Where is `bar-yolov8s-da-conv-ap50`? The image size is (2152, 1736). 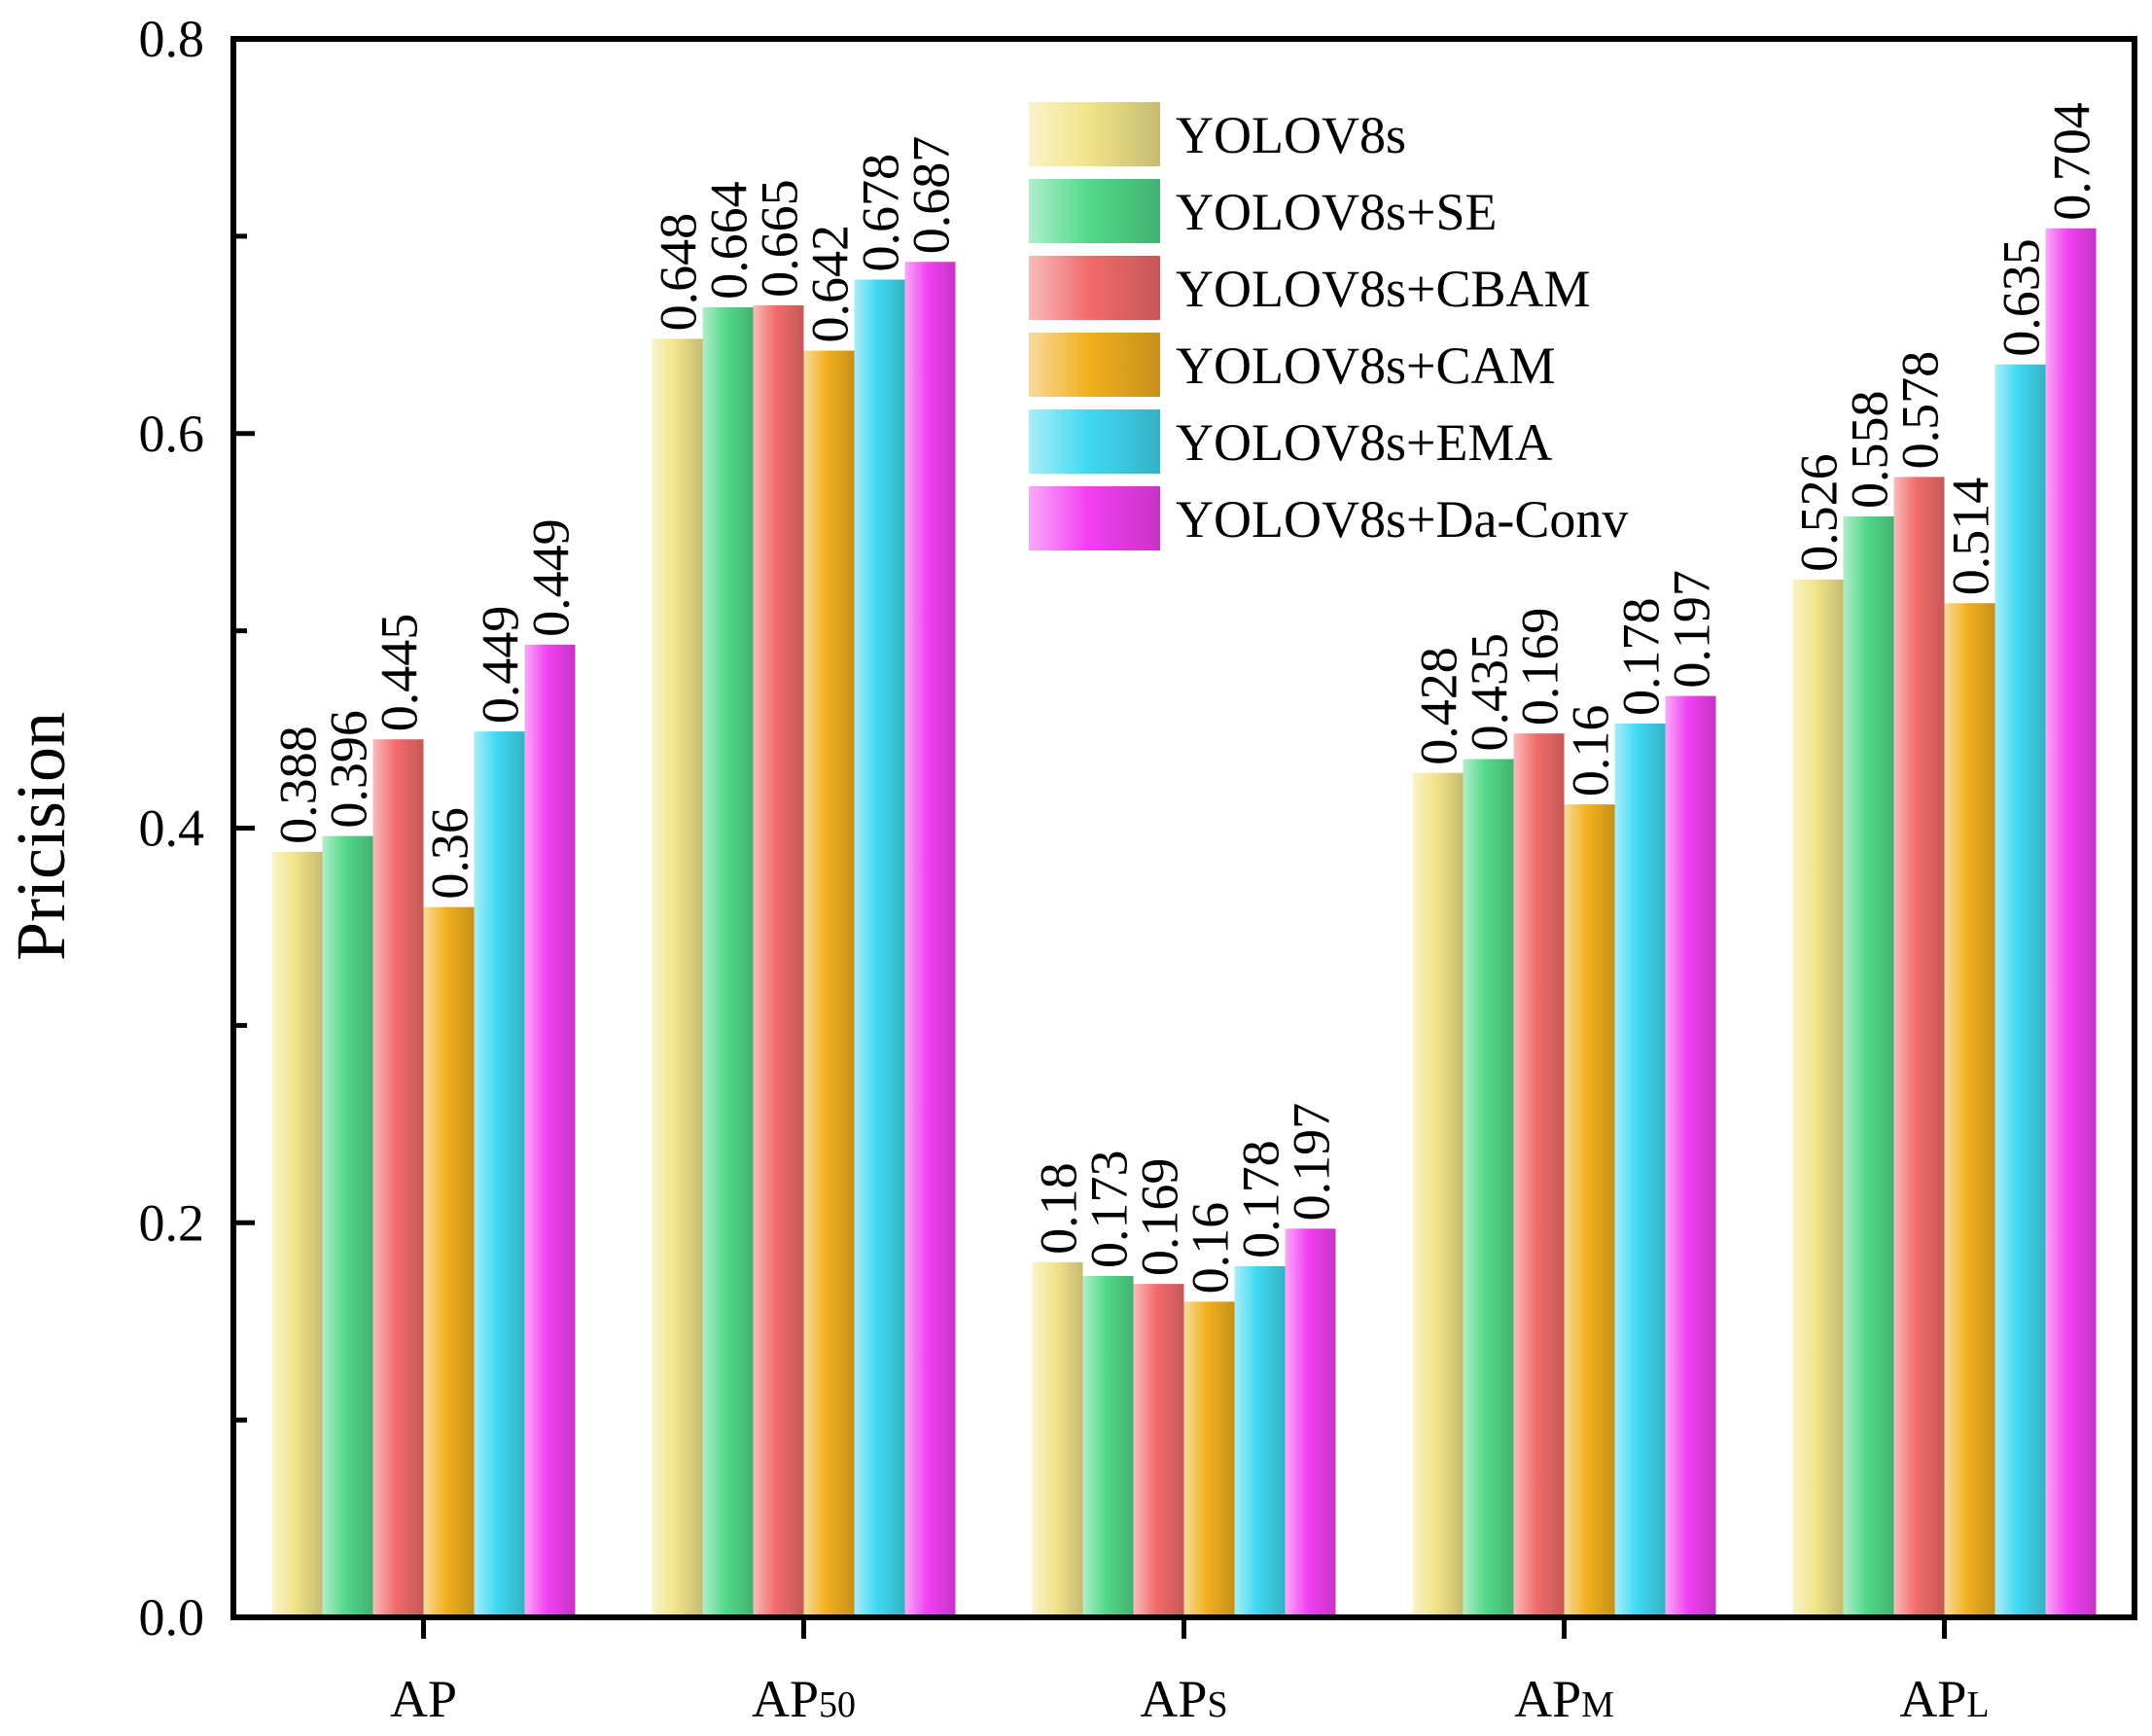 bar-yolov8s-da-conv-ap50 is located at coordinates (930, 939).